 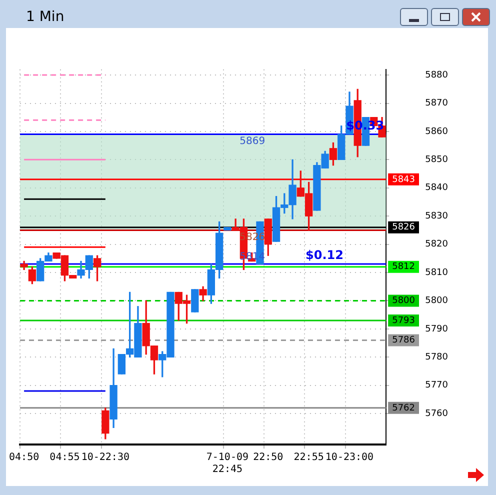 What do you see at coordinates (403, 408) in the screenshot?
I see `ref-line-label: 5762` at bounding box center [403, 408].